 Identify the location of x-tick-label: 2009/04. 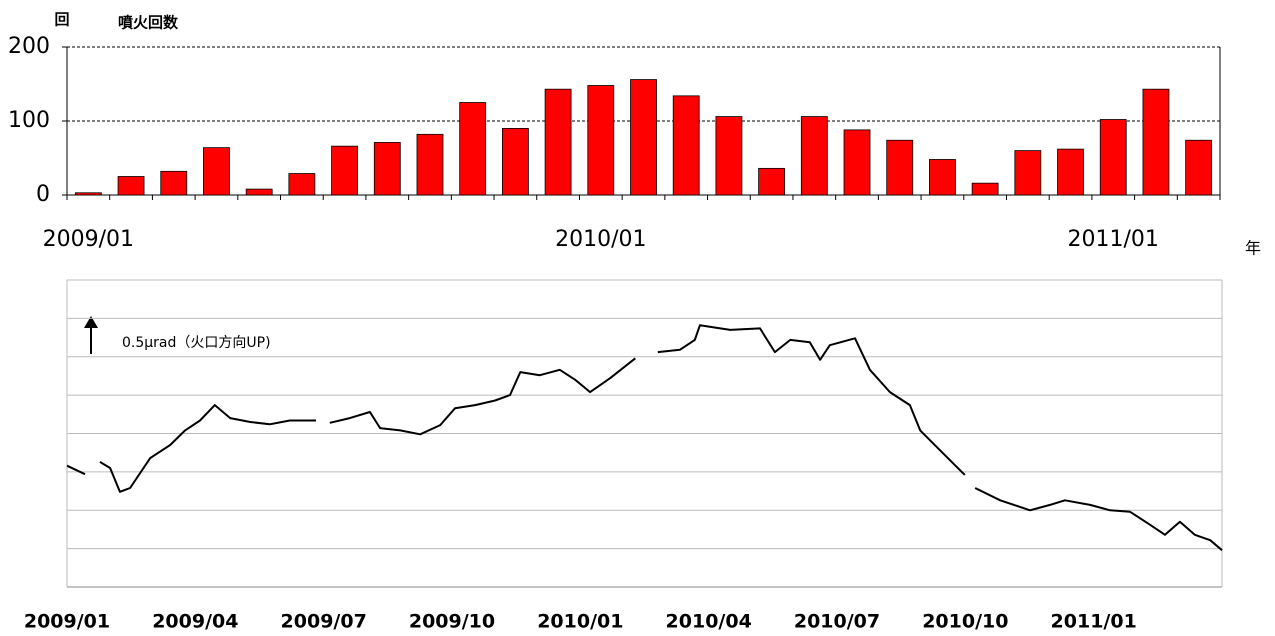
(195, 622).